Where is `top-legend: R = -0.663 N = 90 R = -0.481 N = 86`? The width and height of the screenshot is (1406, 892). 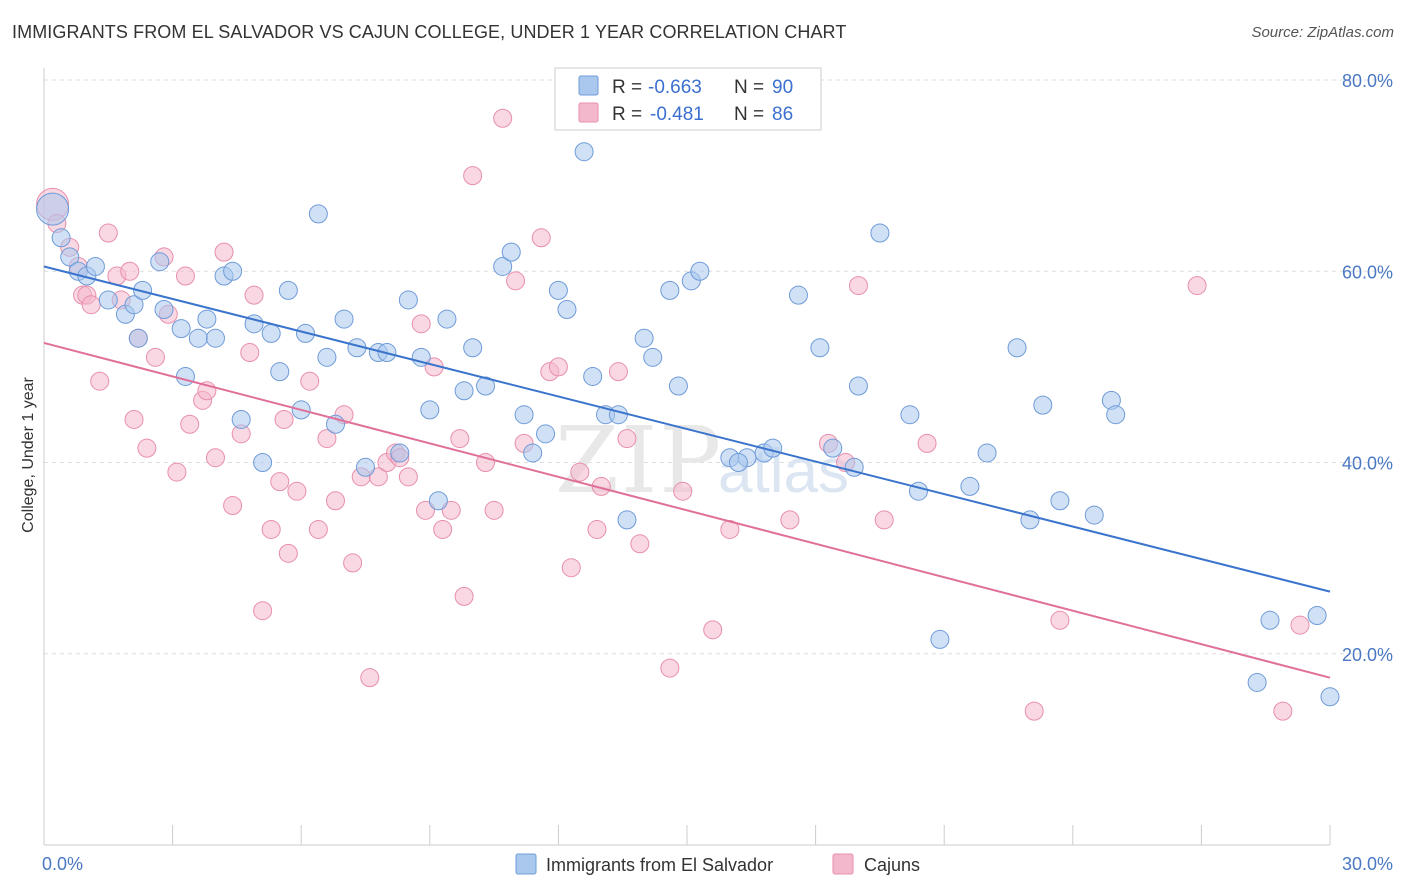
top-legend: R = -0.663 N = 90 R = -0.481 N = 86 is located at coordinates (688, 99).